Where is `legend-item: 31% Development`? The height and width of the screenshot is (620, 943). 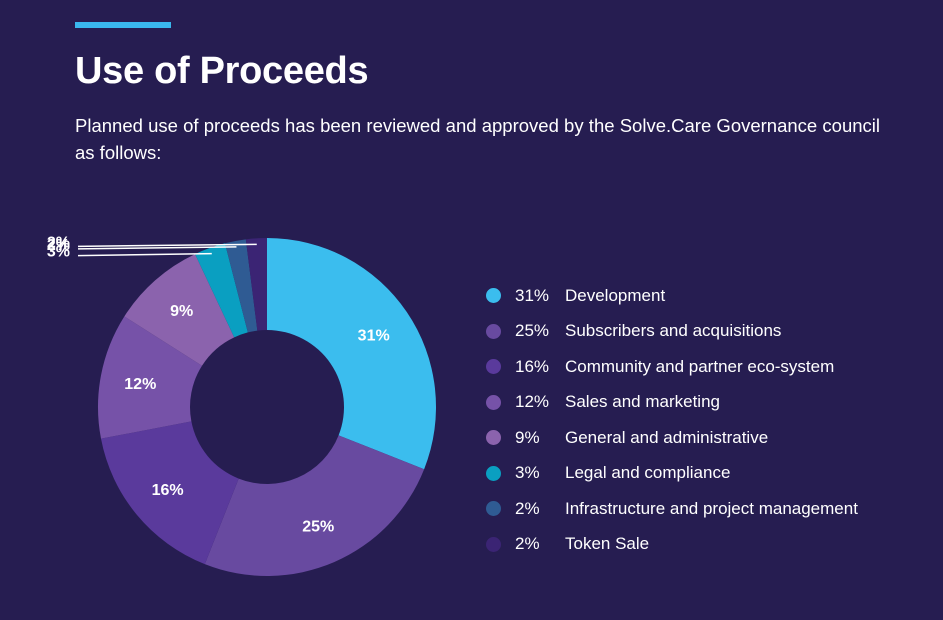 legend-item: 31% Development is located at coordinates (672, 296).